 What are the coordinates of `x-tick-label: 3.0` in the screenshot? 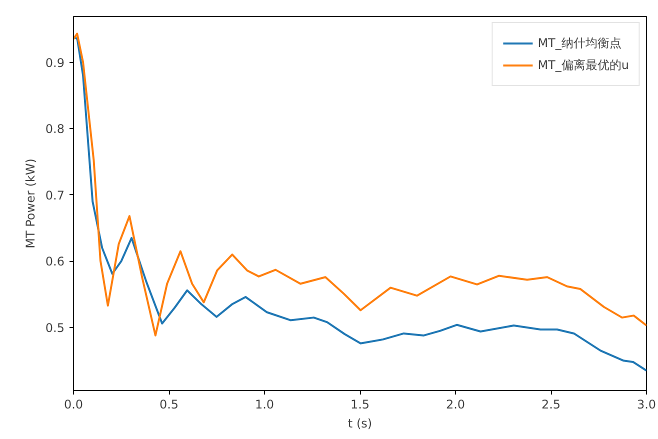 It's located at (646, 405).